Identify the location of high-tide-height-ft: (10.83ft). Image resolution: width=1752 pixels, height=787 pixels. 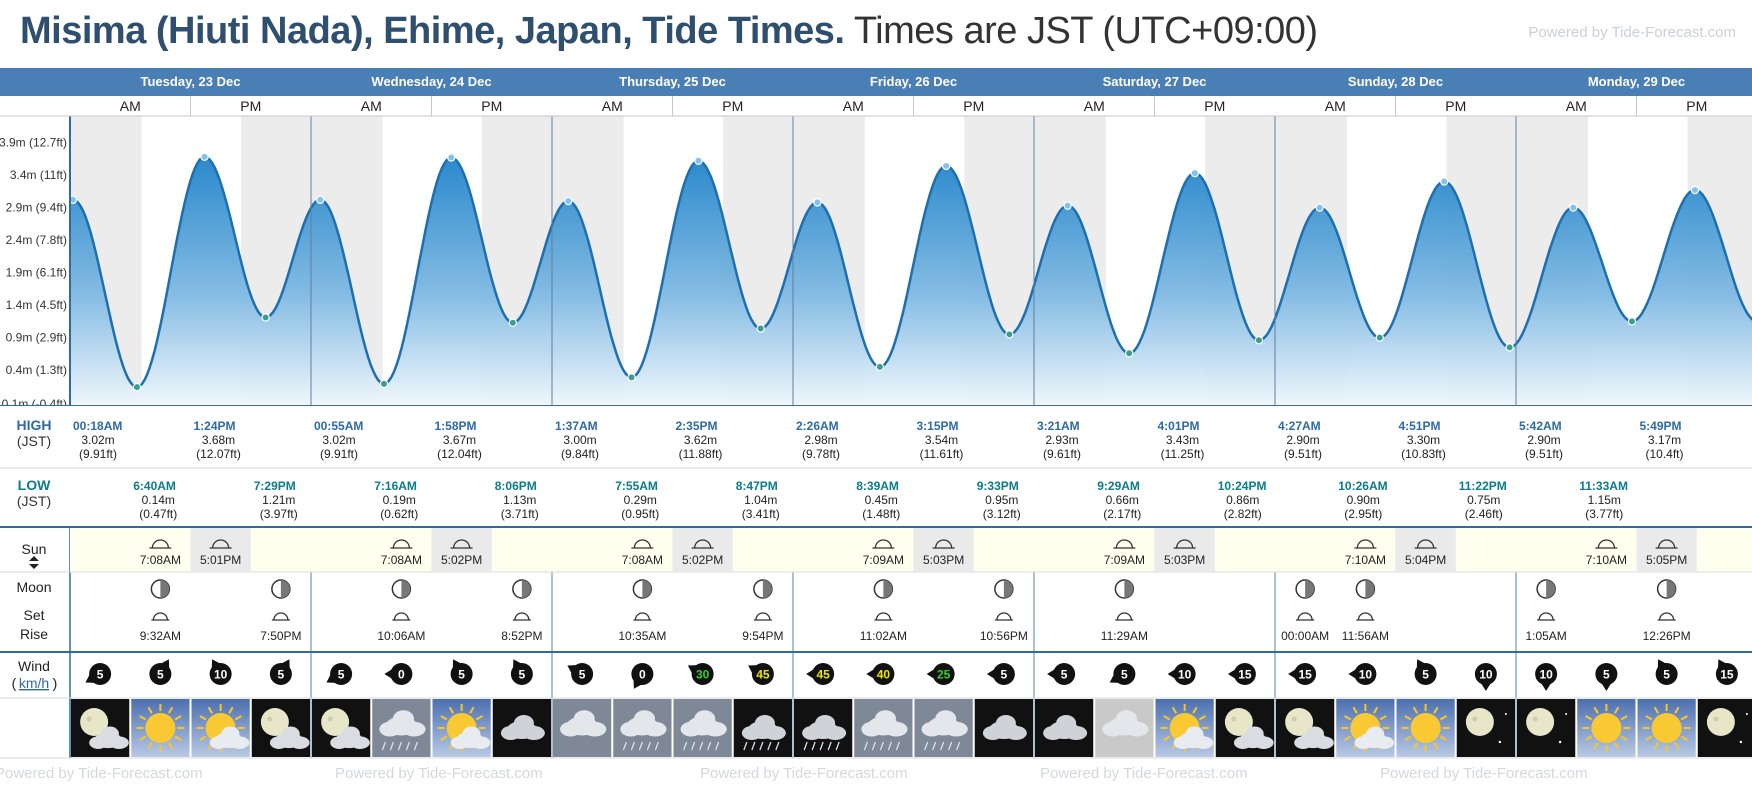
(1423, 454).